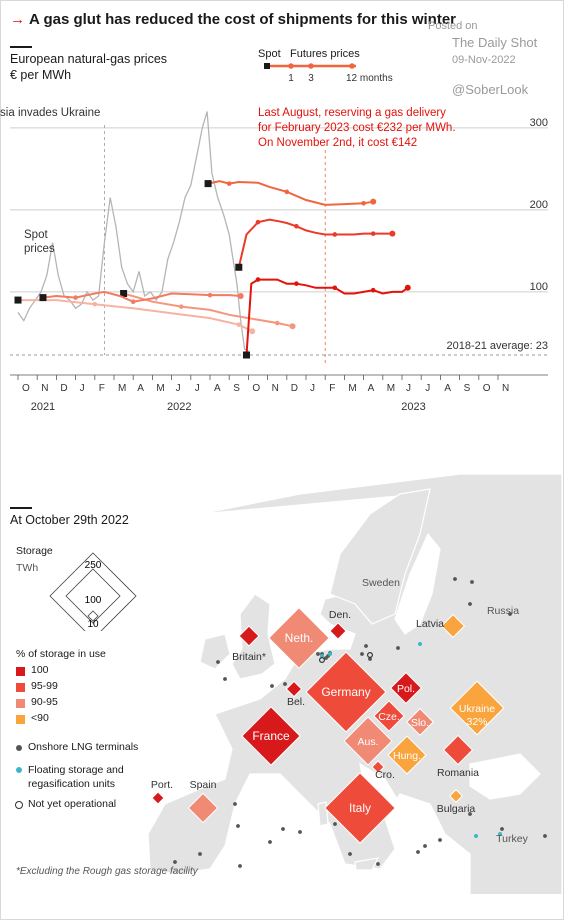 Image resolution: width=564 pixels, height=920 pixels. I want to click on country-label-6: France, so click(271, 736).